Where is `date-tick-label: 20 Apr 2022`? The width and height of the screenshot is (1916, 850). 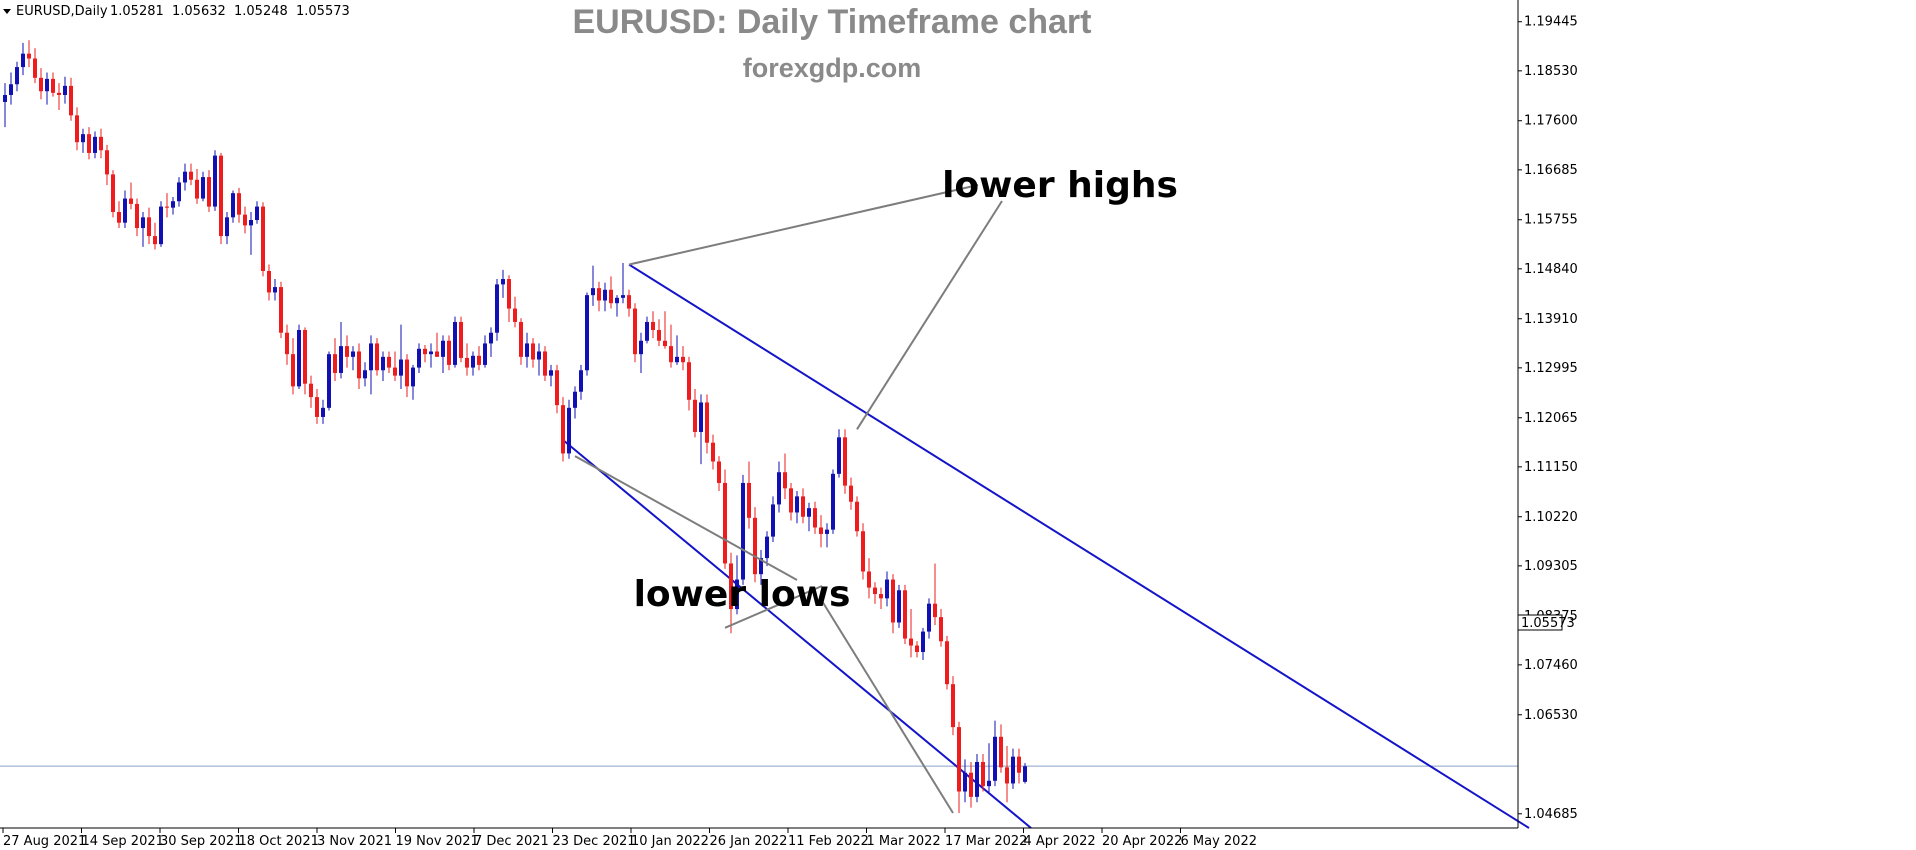
date-tick-label: 20 Apr 2022 is located at coordinates (1142, 841).